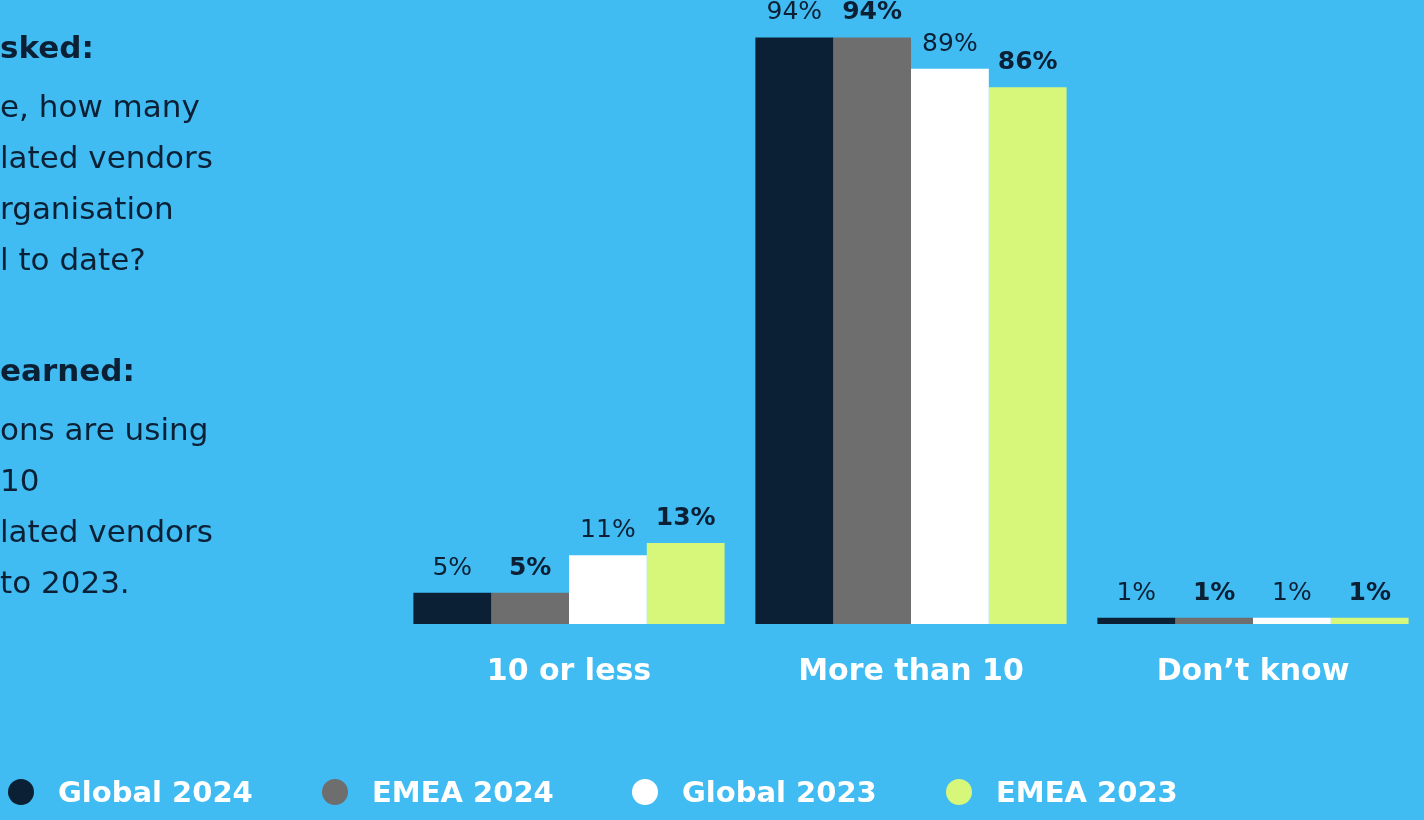 The height and width of the screenshot is (820, 1424). I want to click on x-tick-label: 10 or less, so click(569, 669).